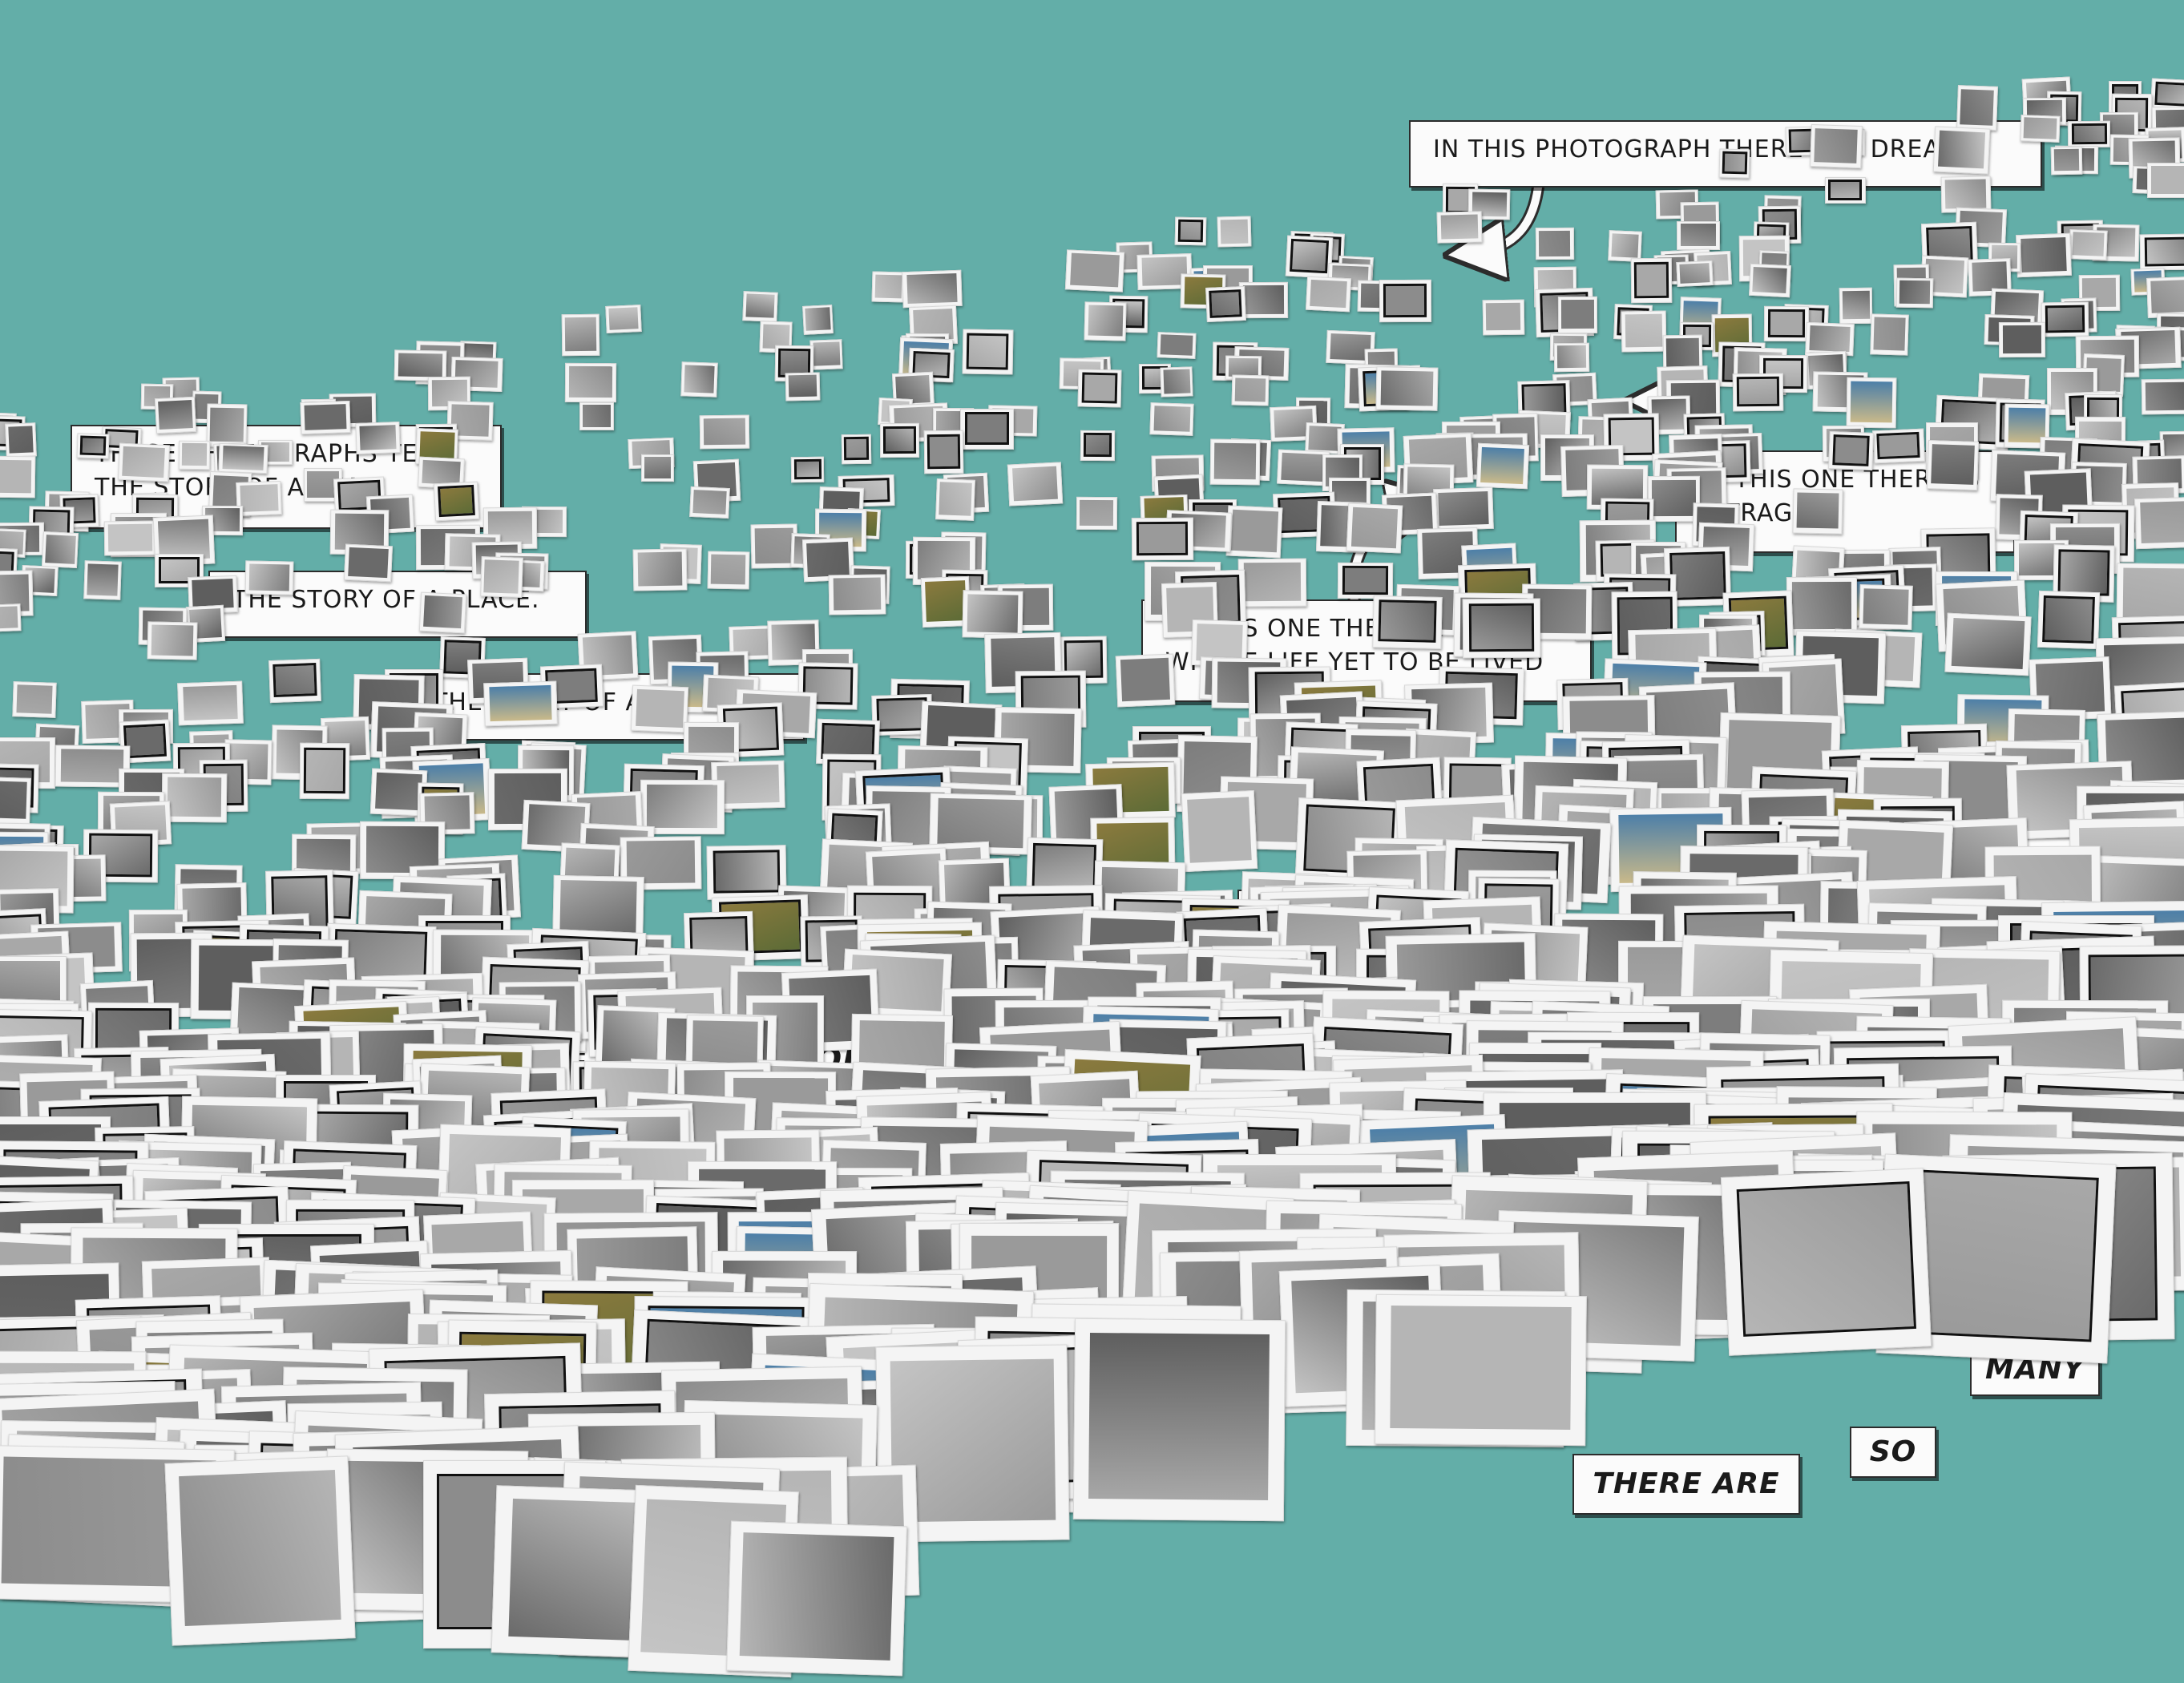  I want to click on word-so: So, so click(1893, 1452).